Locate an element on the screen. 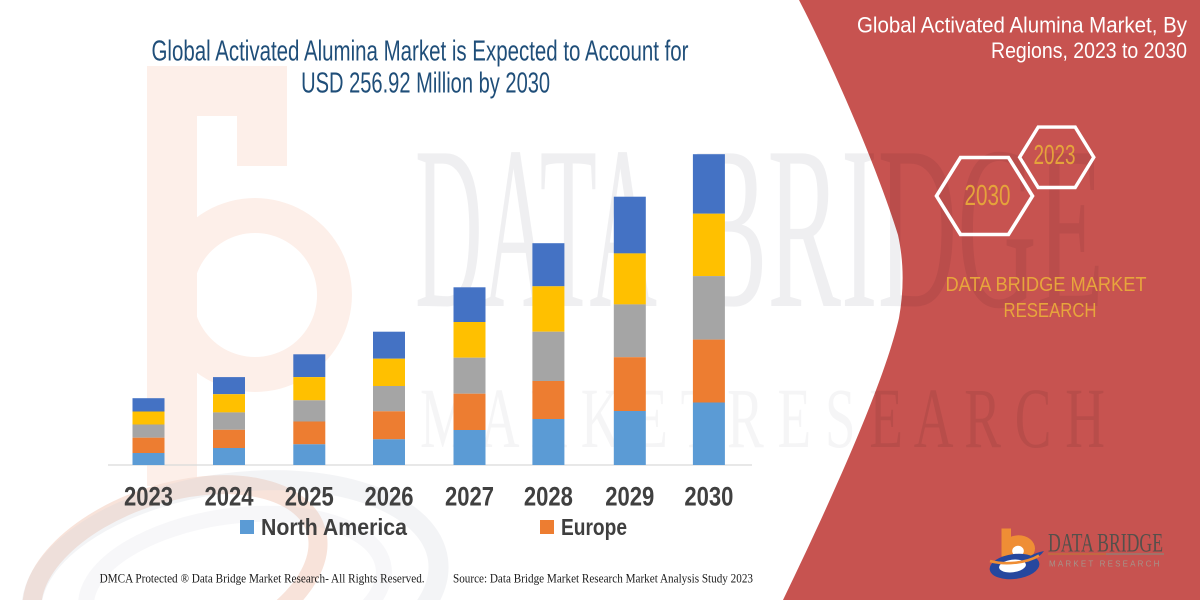 The width and height of the screenshot is (1200, 600). svg-text: 2028 is located at coordinates (548, 497).